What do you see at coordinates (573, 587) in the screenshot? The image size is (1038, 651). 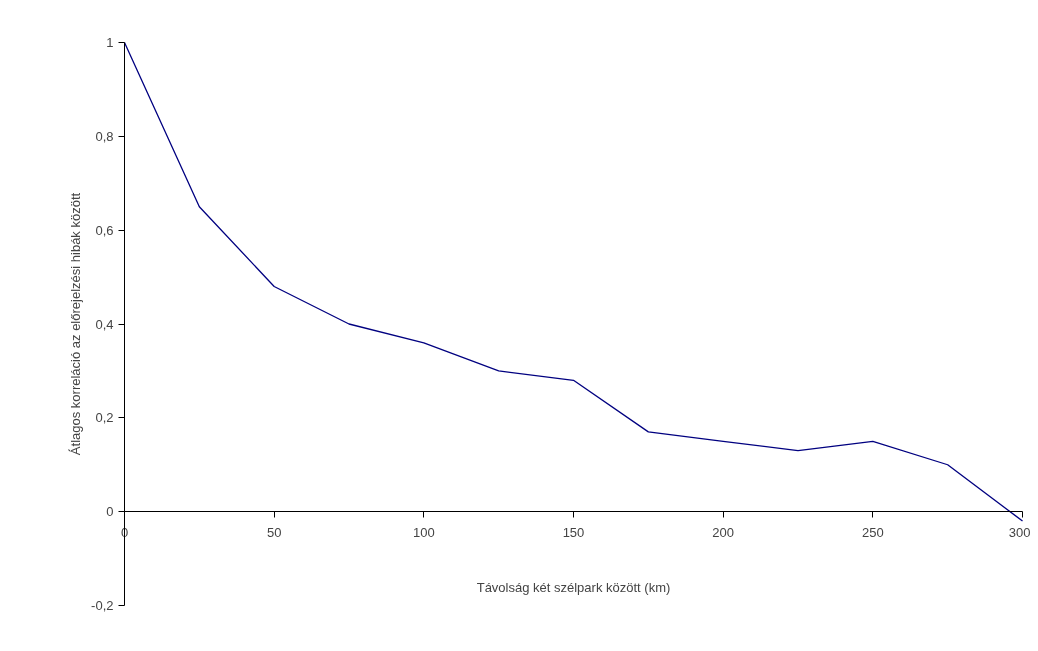 I see `x-axis-title: Távolság két szélpark között (km)` at bounding box center [573, 587].